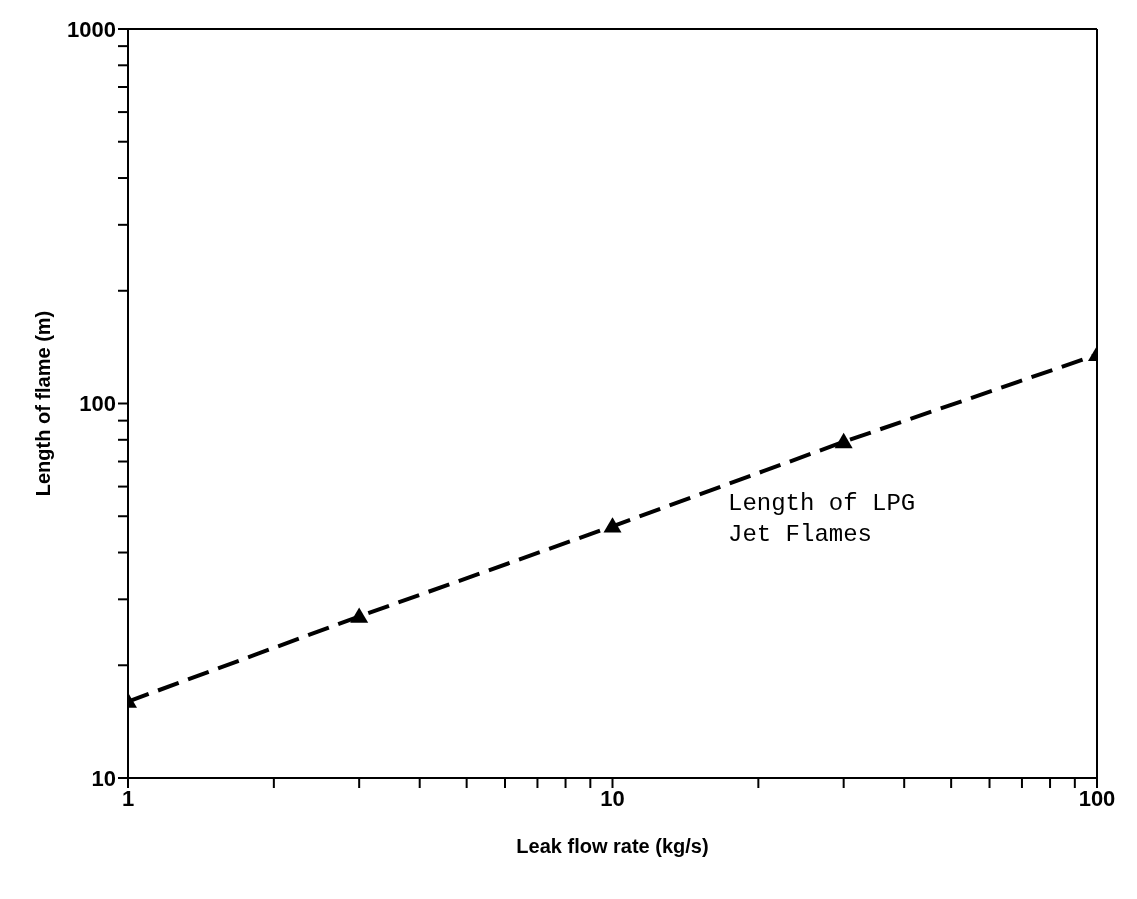  I want to click on y-axis-title: Length of flame (m), so click(43, 403).